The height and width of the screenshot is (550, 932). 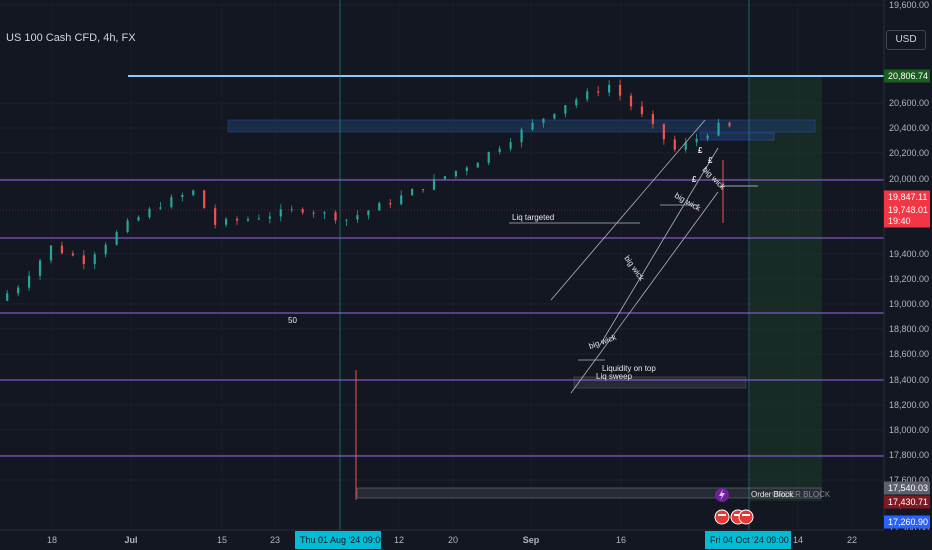 I want to click on channel-lower-line, so click(x=644, y=292).